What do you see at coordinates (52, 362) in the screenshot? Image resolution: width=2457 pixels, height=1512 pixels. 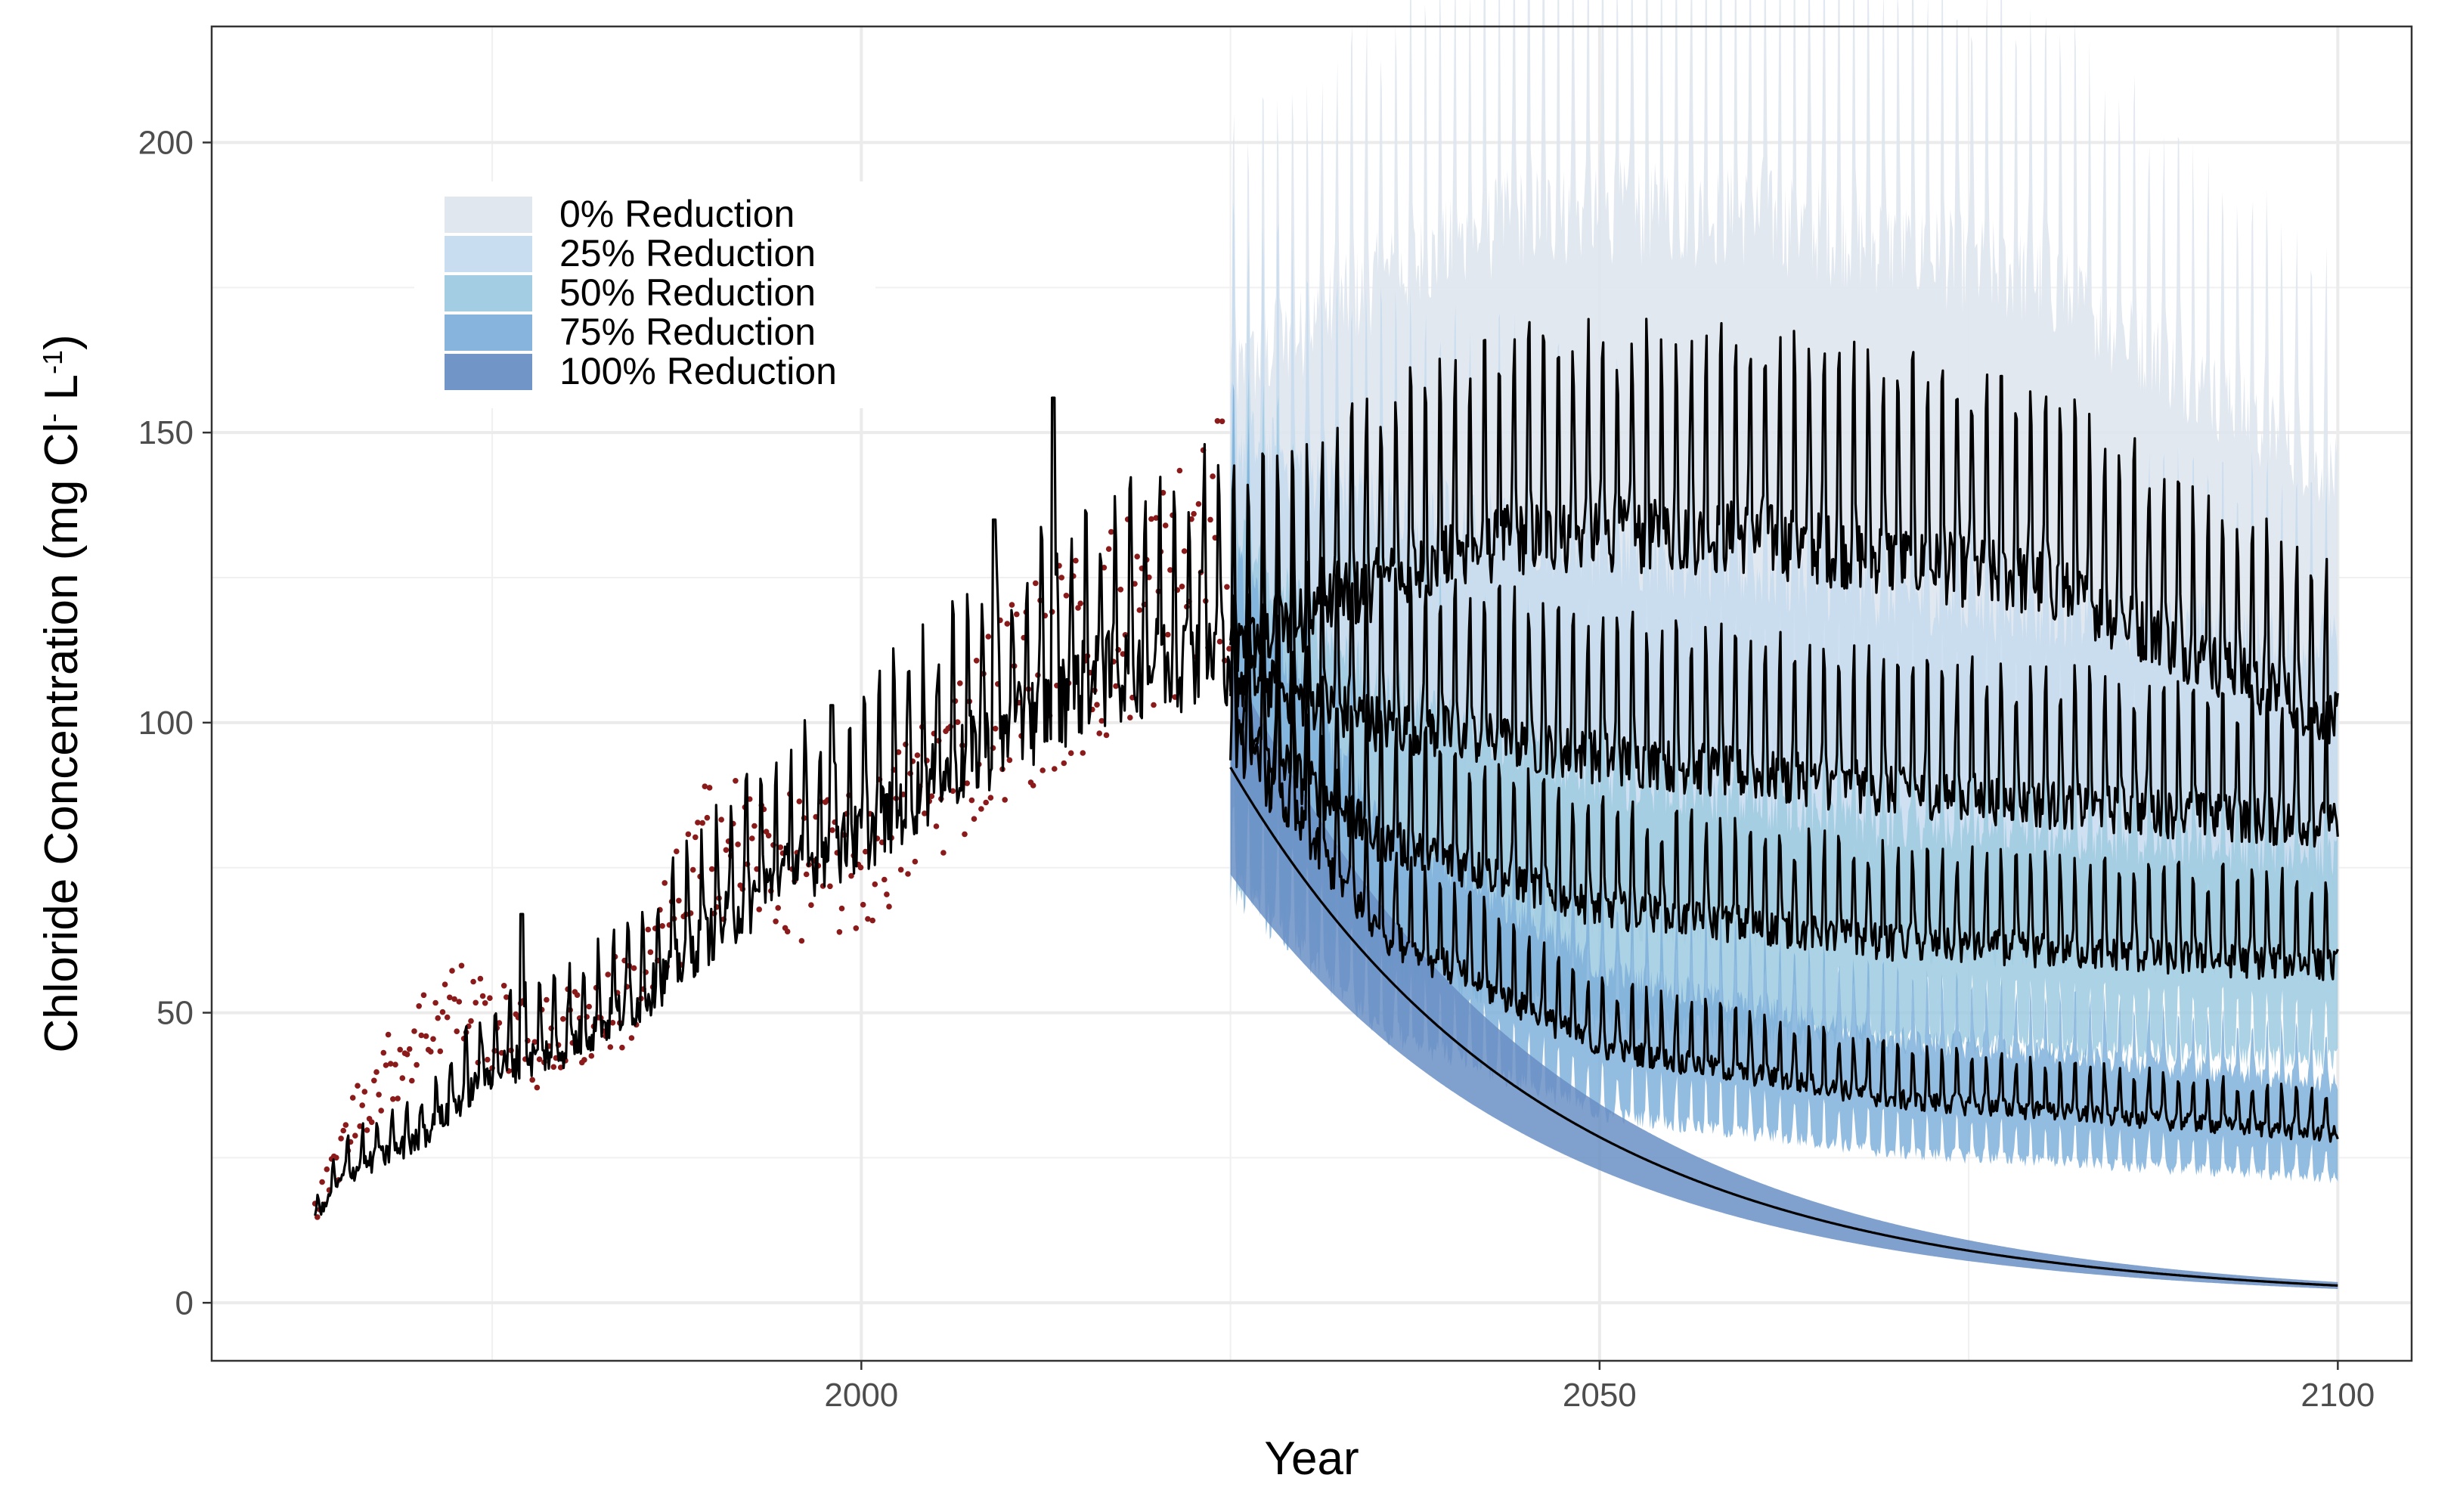 I see `y-axis-title-sup2: -1` at bounding box center [52, 362].